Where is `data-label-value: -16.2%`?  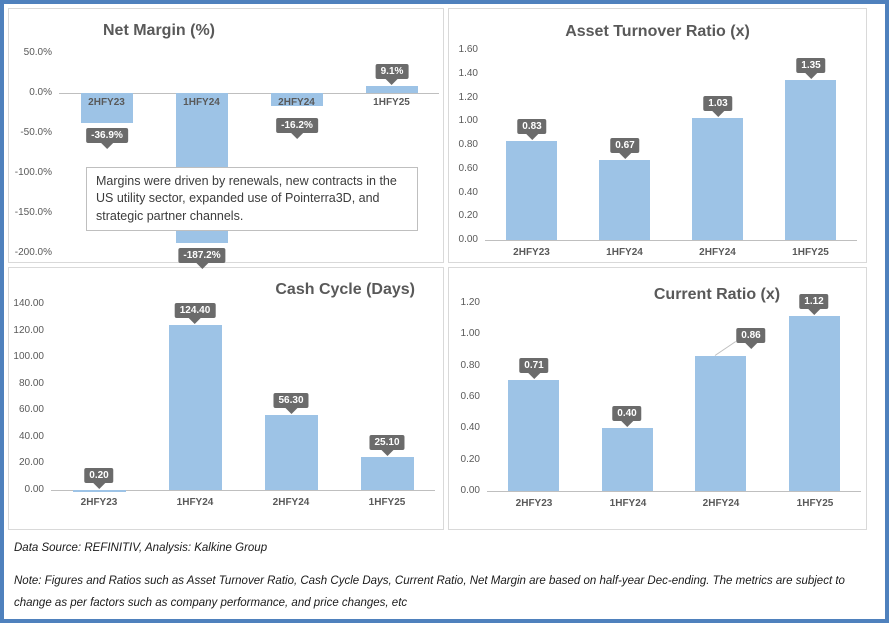 data-label-value: -16.2% is located at coordinates (297, 125).